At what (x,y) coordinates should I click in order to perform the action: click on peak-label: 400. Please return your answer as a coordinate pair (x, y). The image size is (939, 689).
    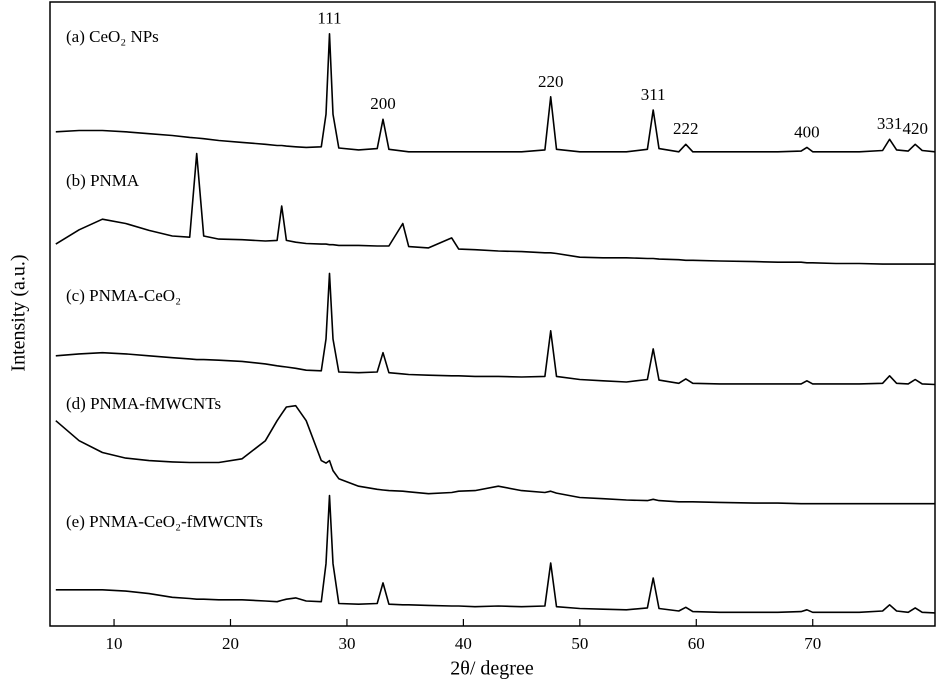
    Looking at the image, I should click on (807, 131).